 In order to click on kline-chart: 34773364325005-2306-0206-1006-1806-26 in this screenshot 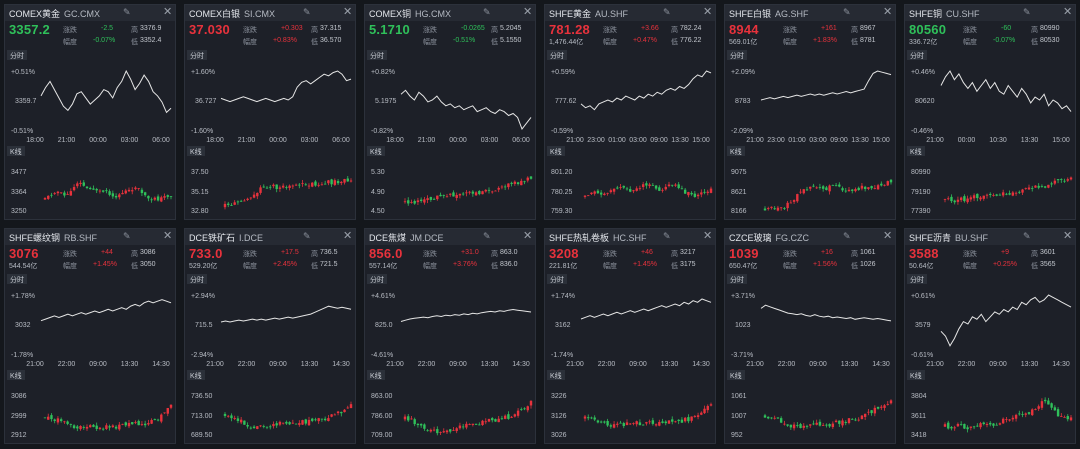, I will do `click(92, 192)`.